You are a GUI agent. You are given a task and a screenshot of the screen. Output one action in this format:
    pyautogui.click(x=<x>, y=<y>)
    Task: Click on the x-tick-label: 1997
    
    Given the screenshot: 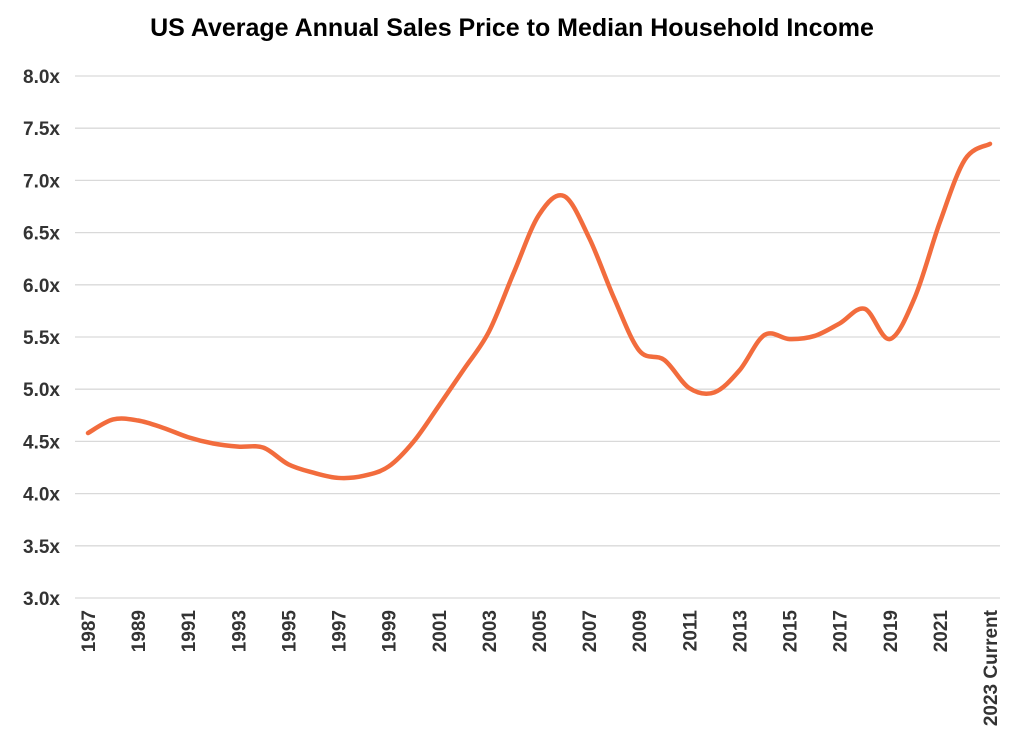 What is the action you would take?
    pyautogui.click(x=340, y=631)
    